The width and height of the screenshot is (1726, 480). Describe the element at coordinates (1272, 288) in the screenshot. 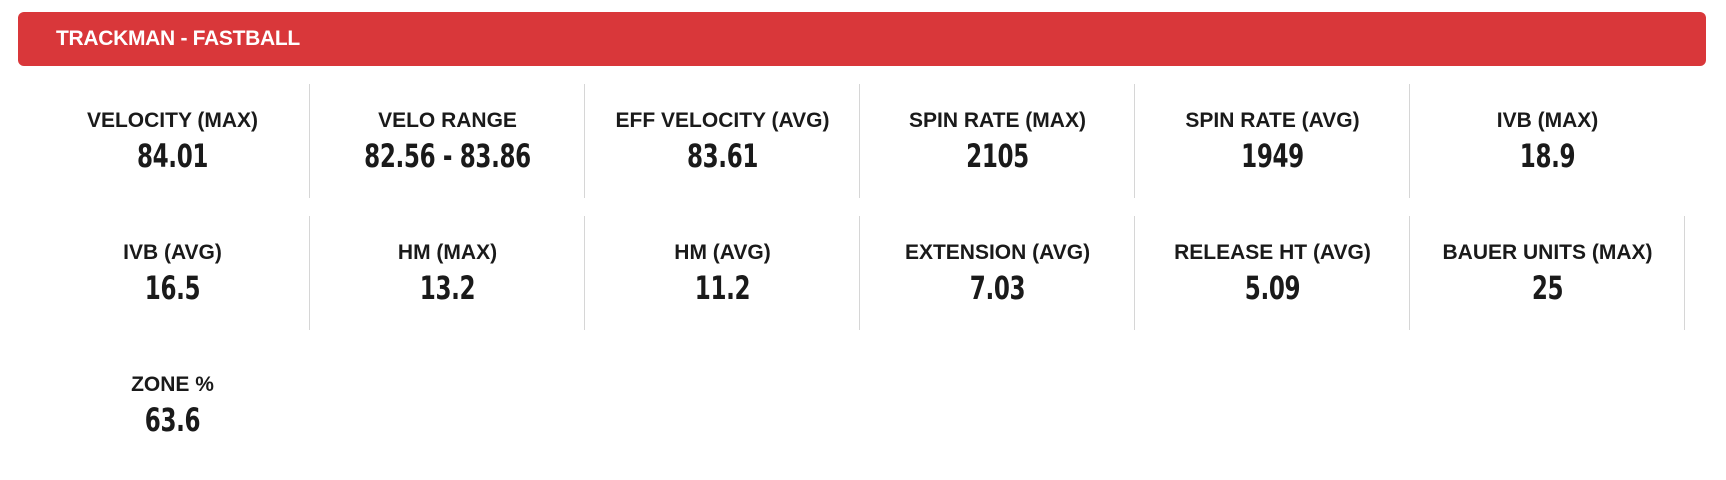

I see `stat-value: 5.09` at that location.